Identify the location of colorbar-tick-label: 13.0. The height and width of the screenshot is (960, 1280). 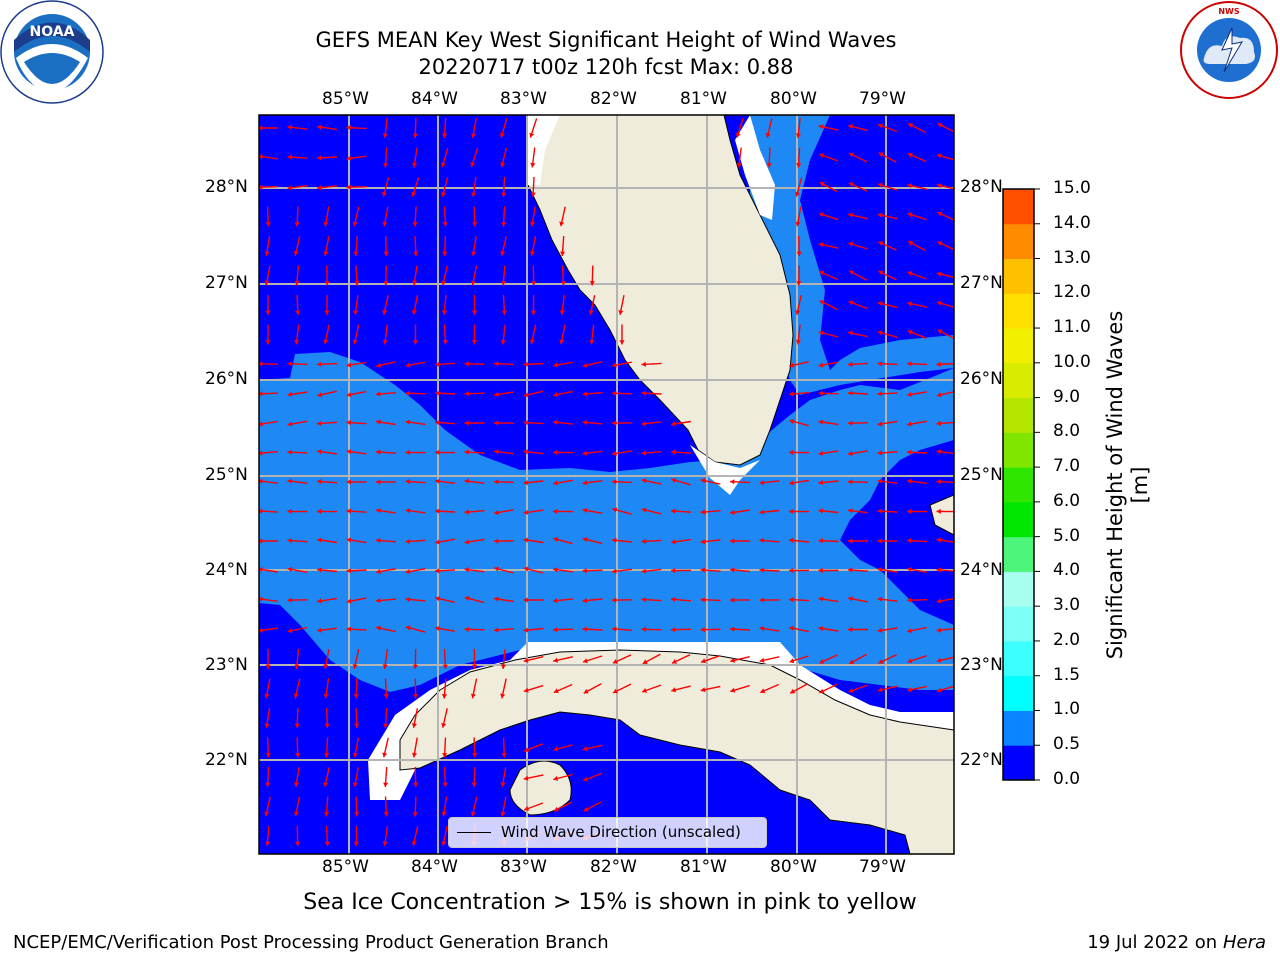
(1072, 257).